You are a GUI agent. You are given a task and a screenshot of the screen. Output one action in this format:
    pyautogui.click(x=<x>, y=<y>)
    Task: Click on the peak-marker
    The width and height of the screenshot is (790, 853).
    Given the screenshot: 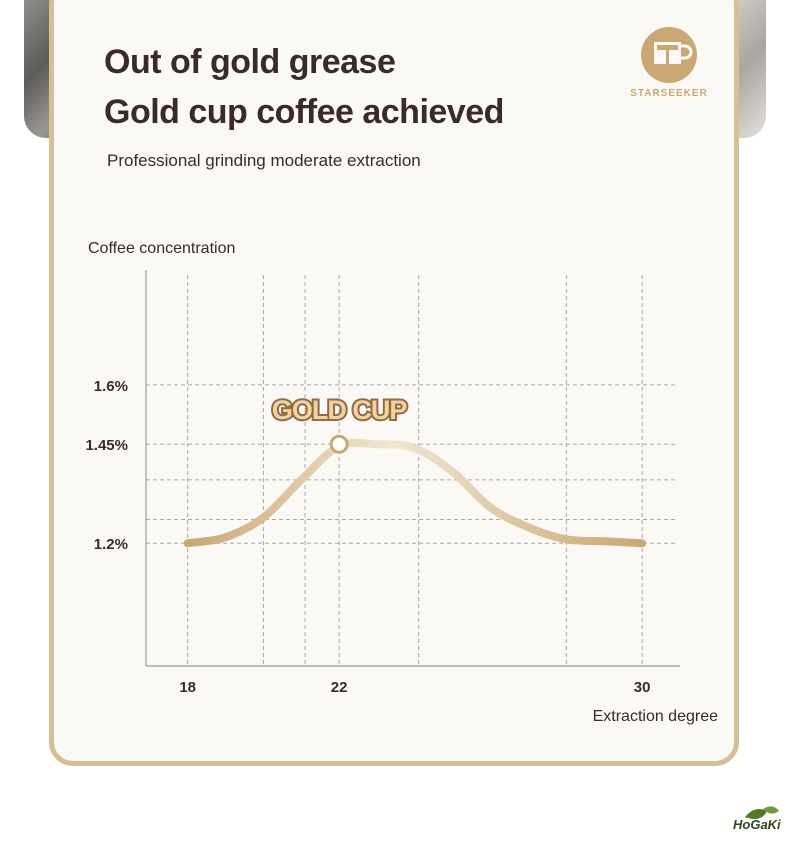 What is the action you would take?
    pyautogui.click(x=339, y=444)
    